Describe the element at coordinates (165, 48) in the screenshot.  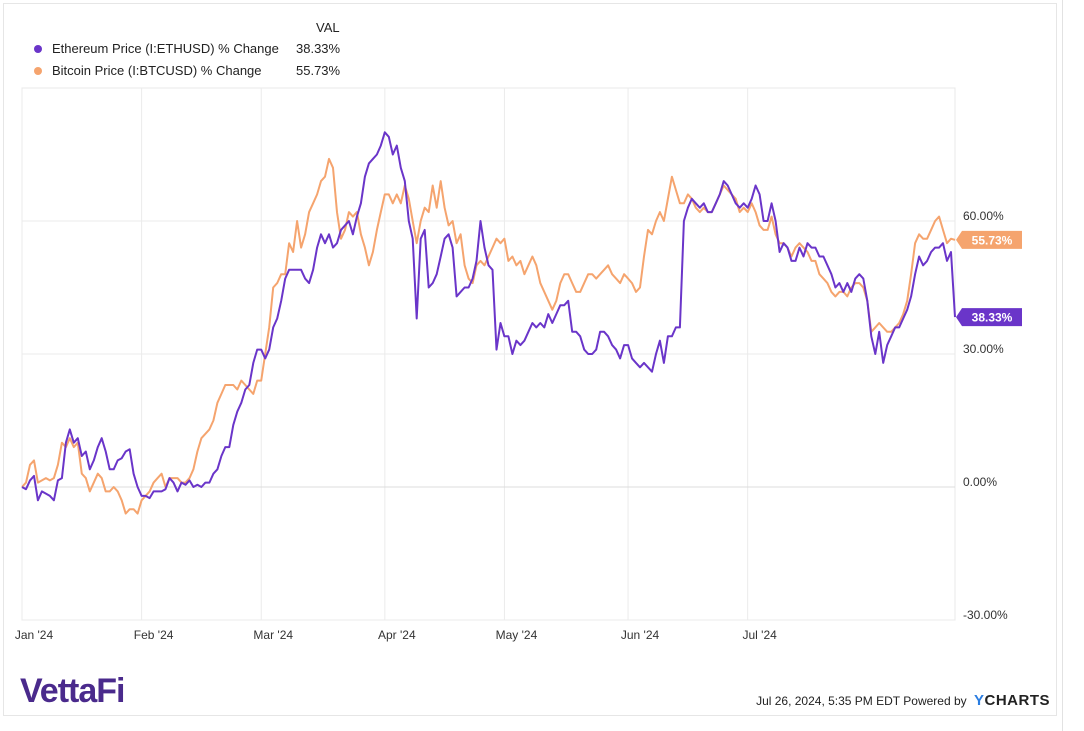
I see `legend-label-ethereum: Ethereum Price (I:ETHUSD) % Change` at that location.